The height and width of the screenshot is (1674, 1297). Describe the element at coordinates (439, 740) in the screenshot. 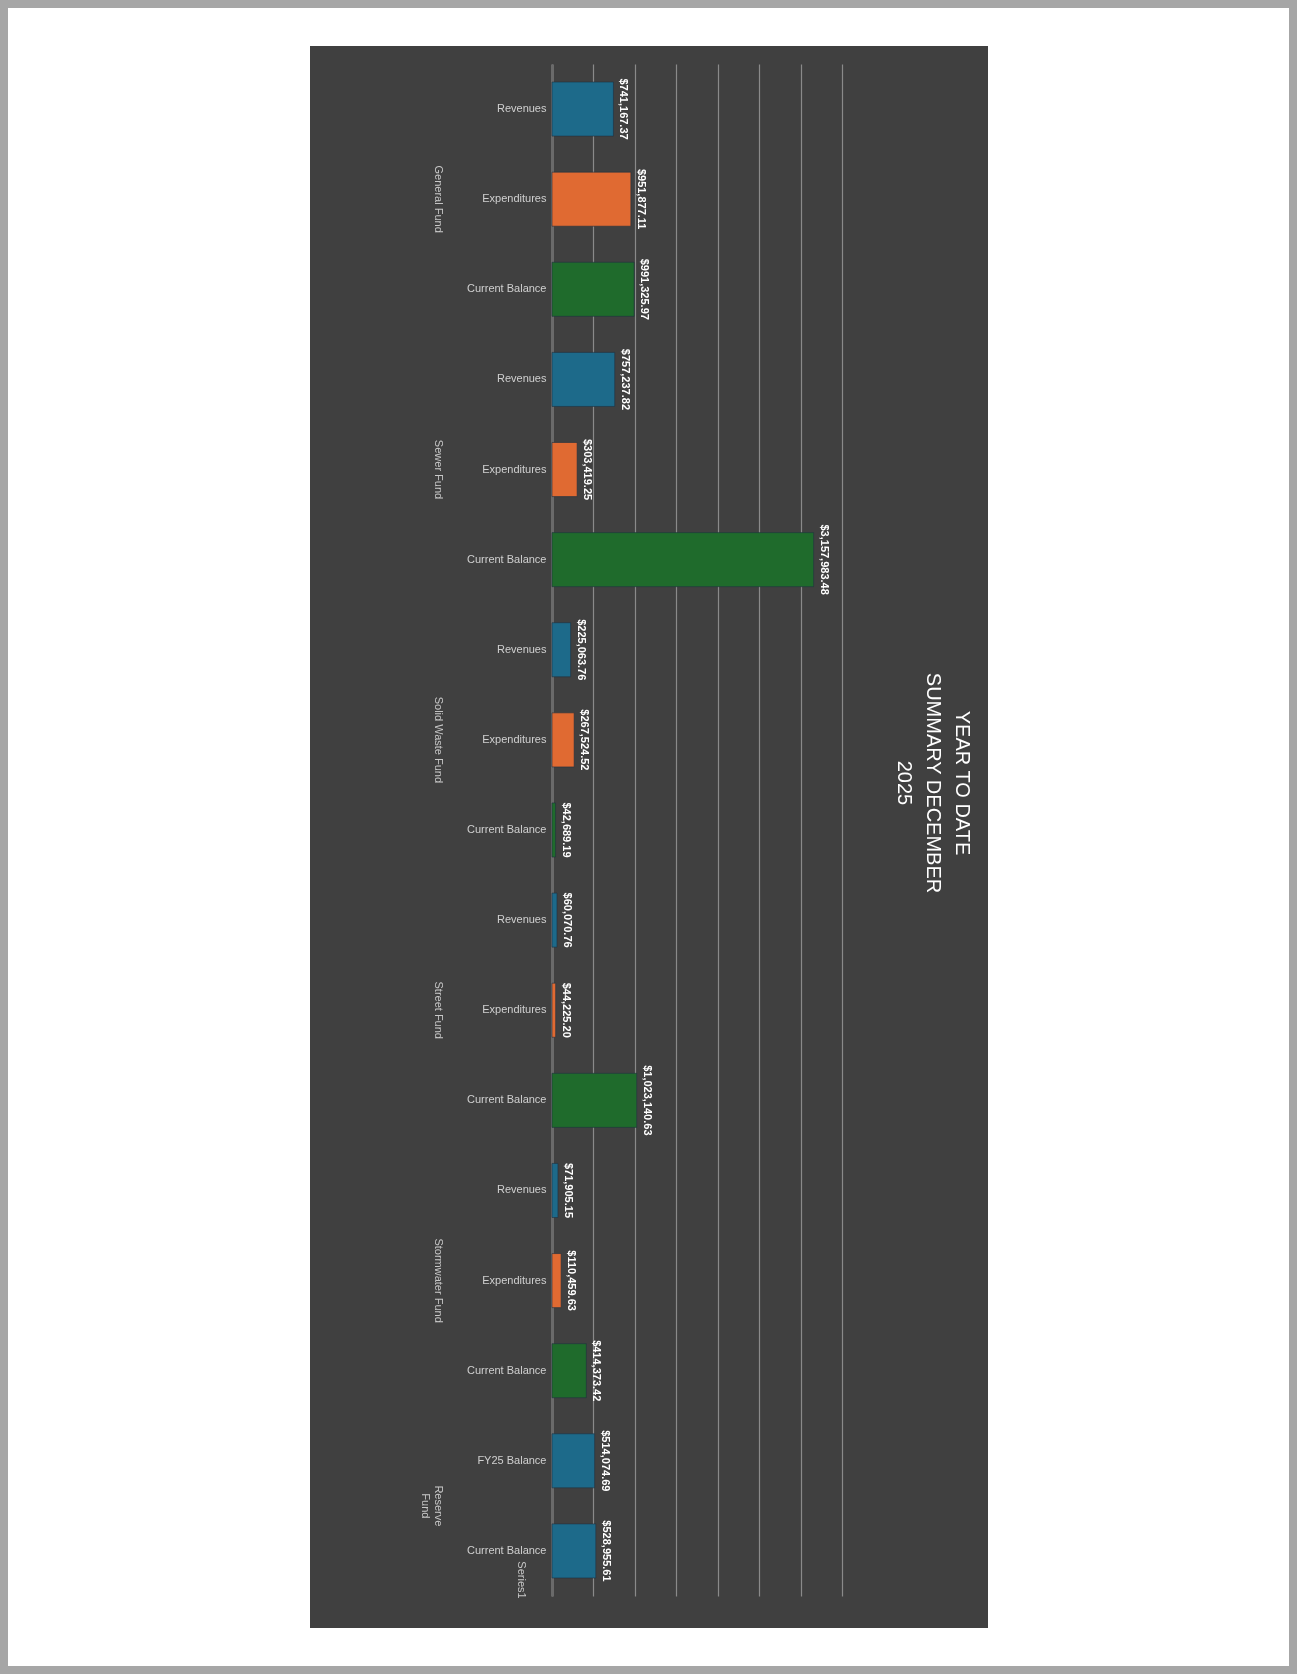

I see `text: Solid Waste Fund` at that location.